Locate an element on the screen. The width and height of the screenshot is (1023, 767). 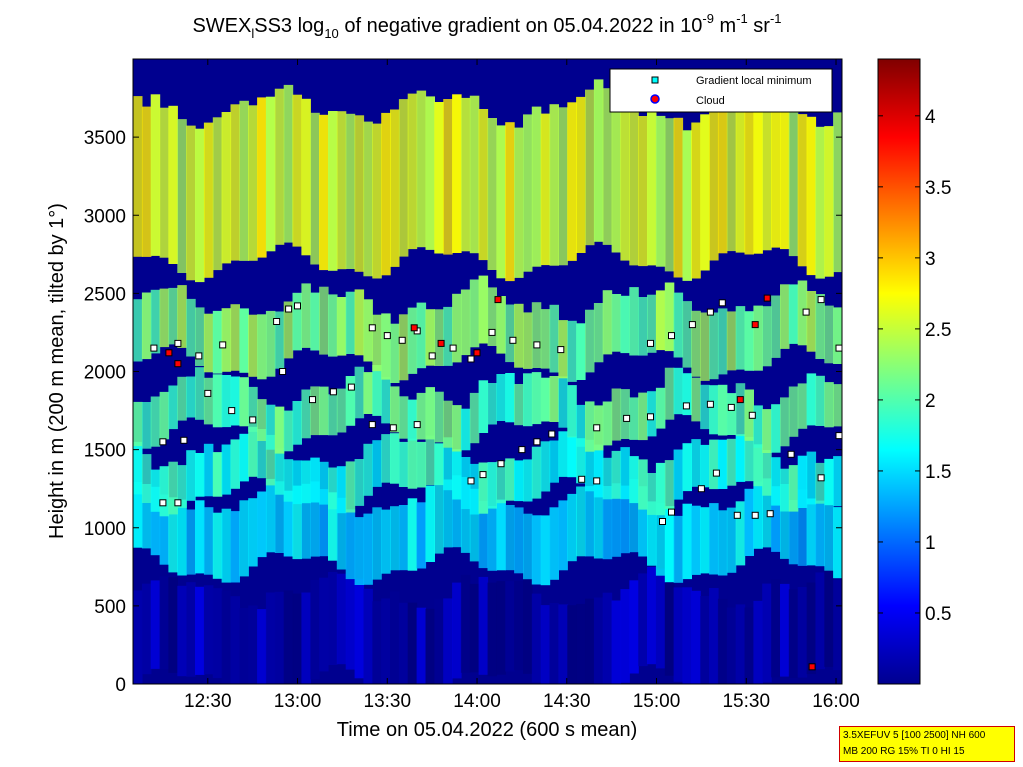
y-axis-label: Height in m (200 m mean, tilted by 1°) is located at coordinates (57, 371).